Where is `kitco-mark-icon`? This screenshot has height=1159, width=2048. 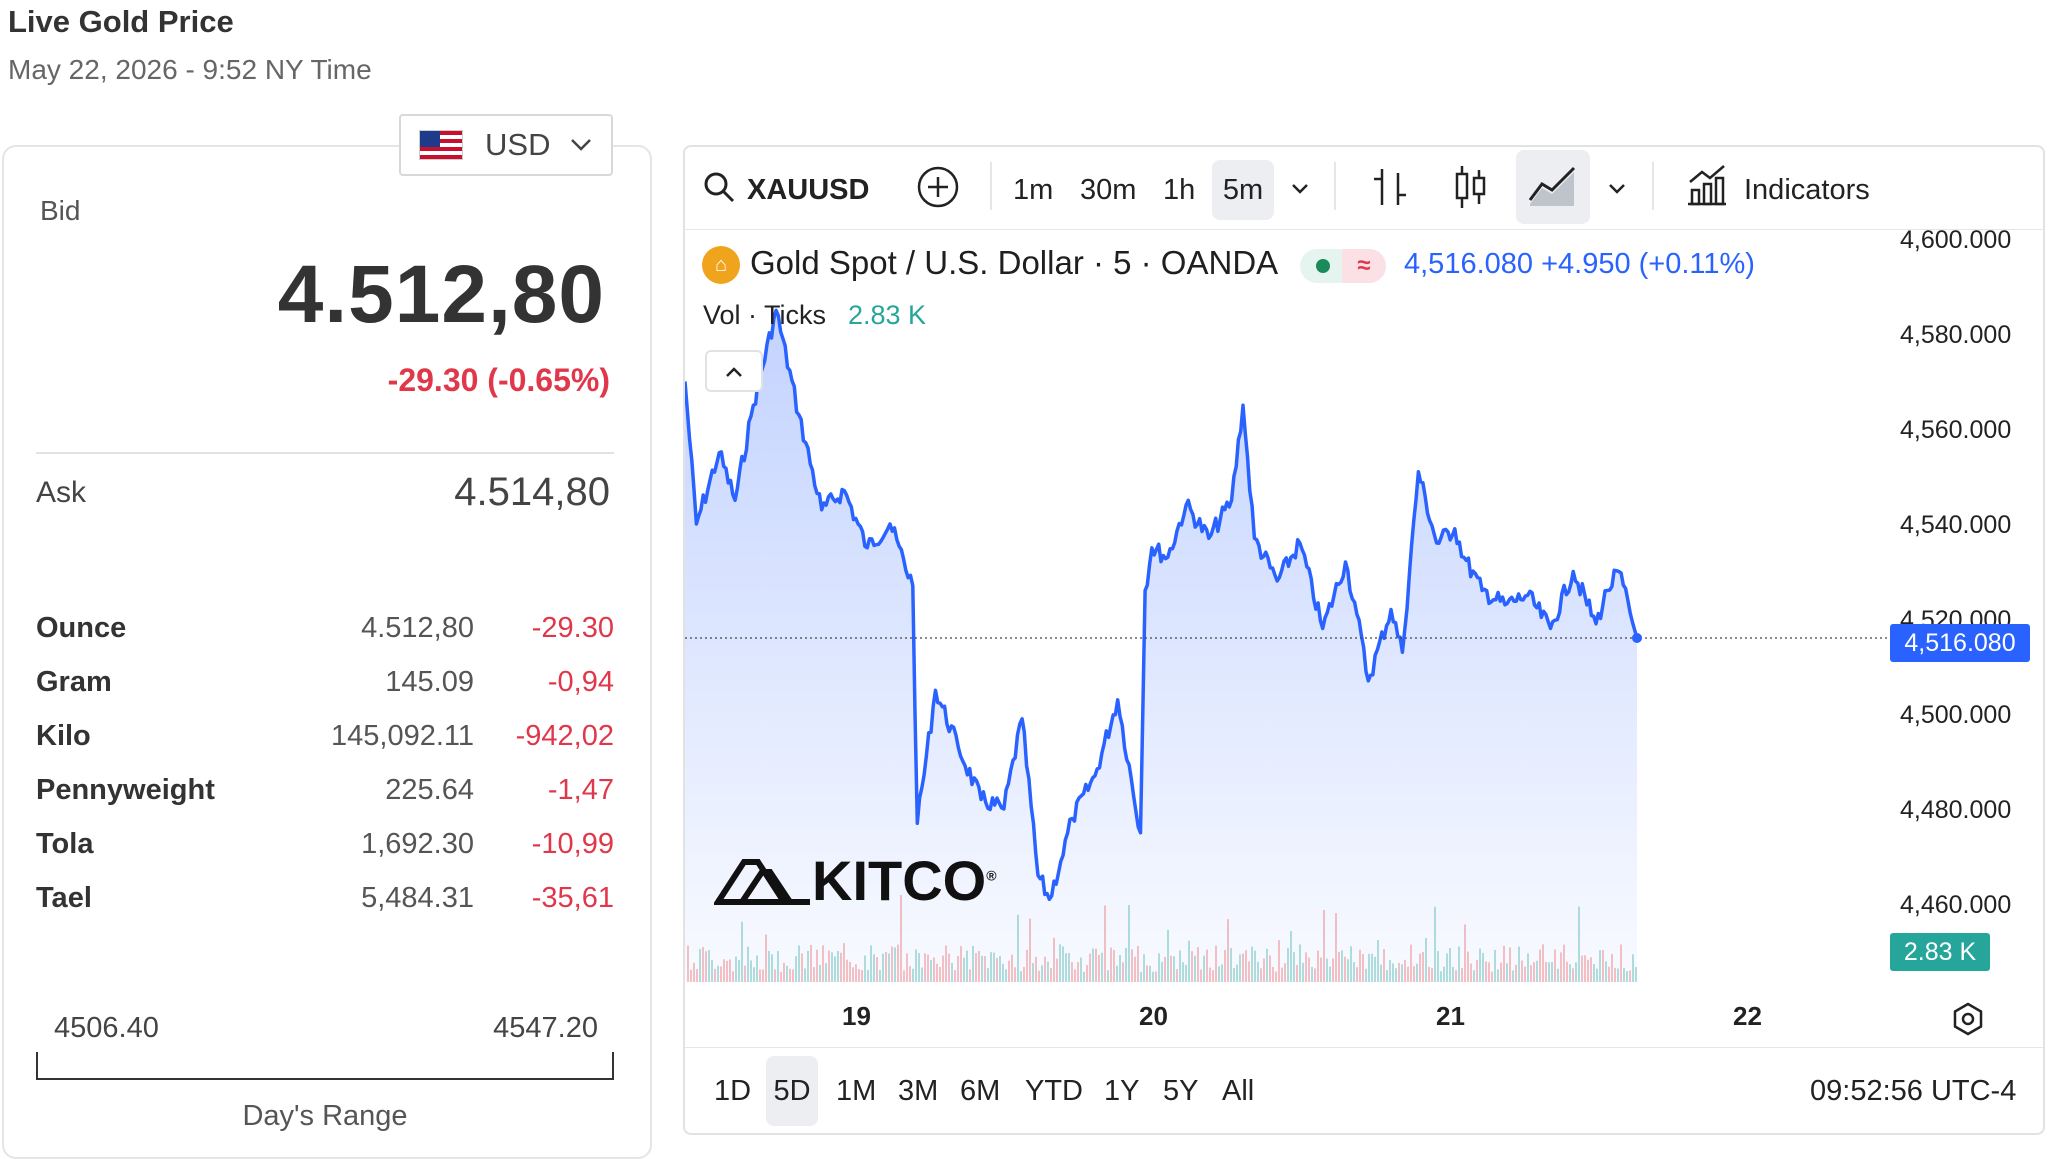 kitco-mark-icon is located at coordinates (761, 882).